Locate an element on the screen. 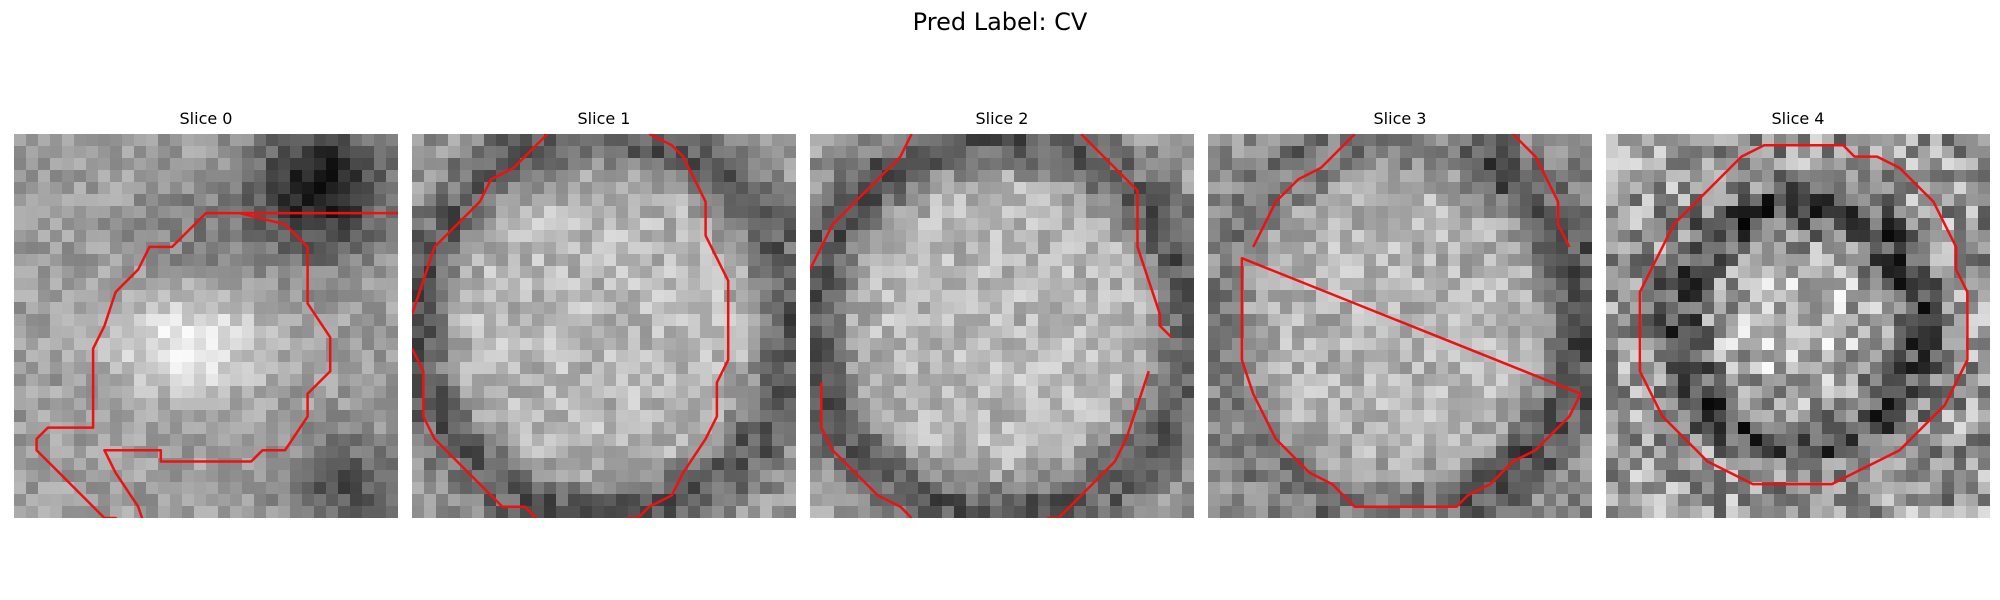 This screenshot has height=600, width=2000. slice-panel-4: Slice 4 is located at coordinates (1798, 315).